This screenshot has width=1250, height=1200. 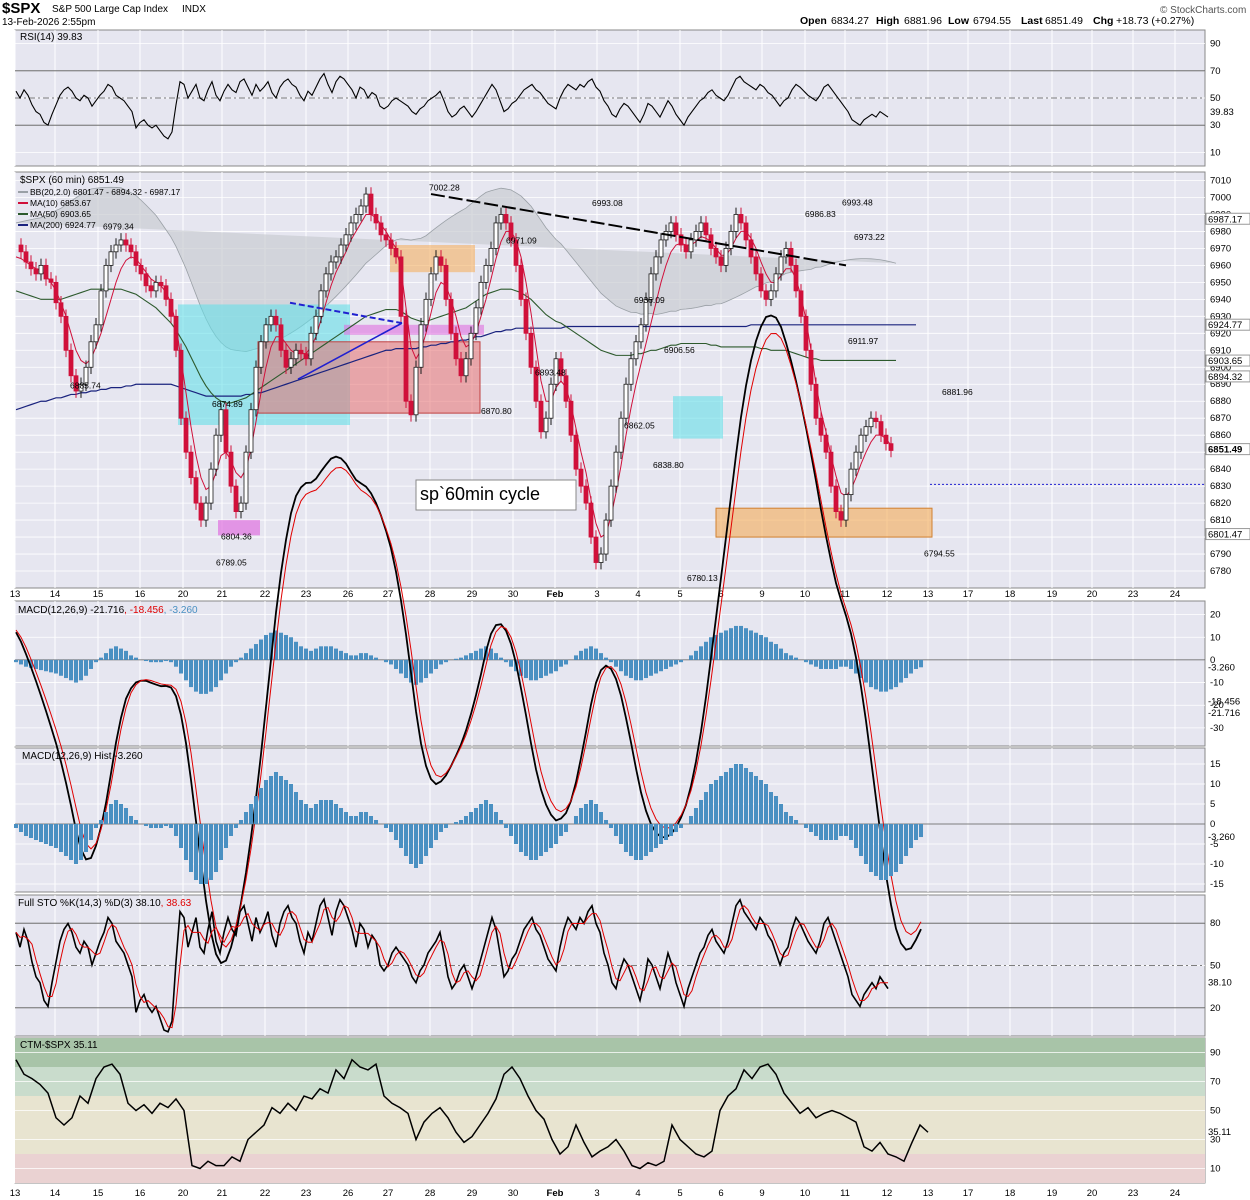 What do you see at coordinates (887, 21) in the screenshot?
I see `high-label: High` at bounding box center [887, 21].